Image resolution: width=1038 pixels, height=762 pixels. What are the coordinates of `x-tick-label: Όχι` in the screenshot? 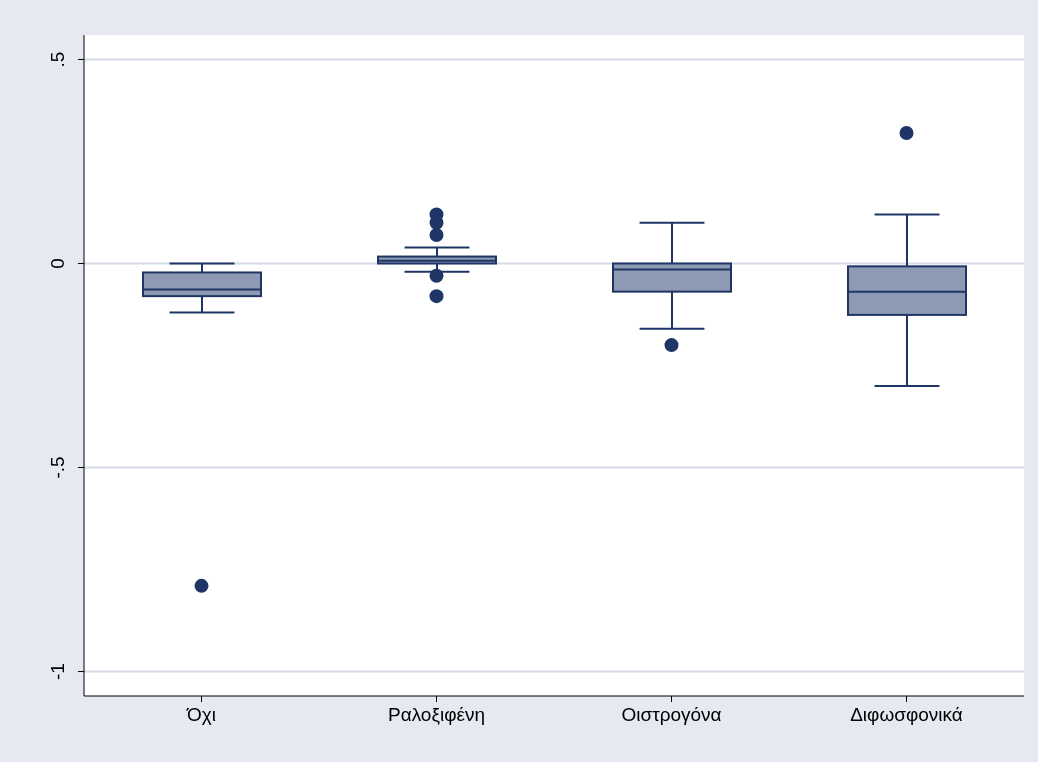 It's located at (201, 715).